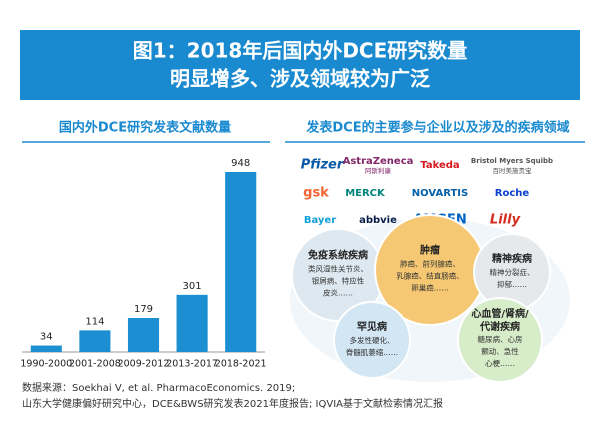  What do you see at coordinates (512, 258) in the screenshot?
I see `disease-title: 精神疾病` at bounding box center [512, 258].